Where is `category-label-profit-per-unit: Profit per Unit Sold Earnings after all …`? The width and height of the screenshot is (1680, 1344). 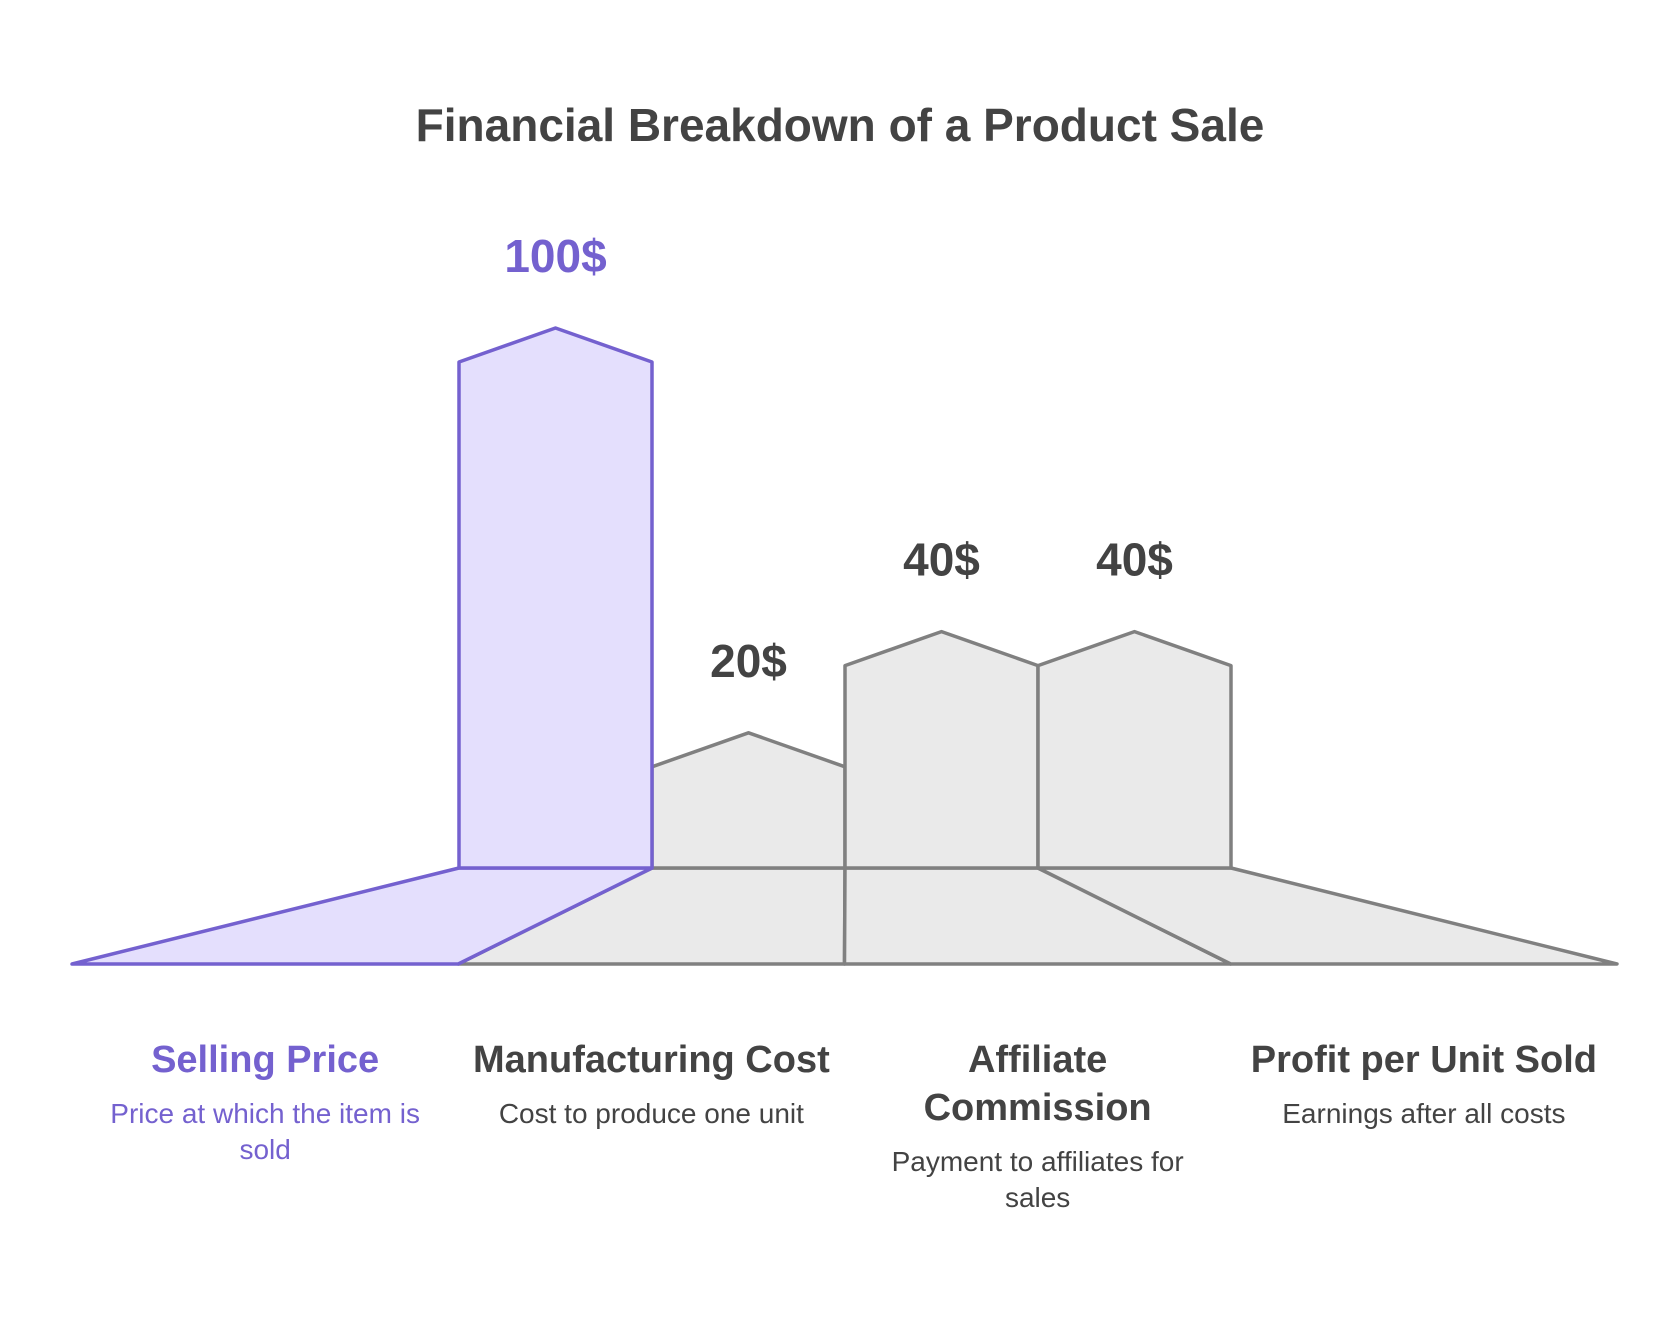 category-label-profit-per-unit: Profit per Unit Sold Earnings after all … is located at coordinates (1424, 1084).